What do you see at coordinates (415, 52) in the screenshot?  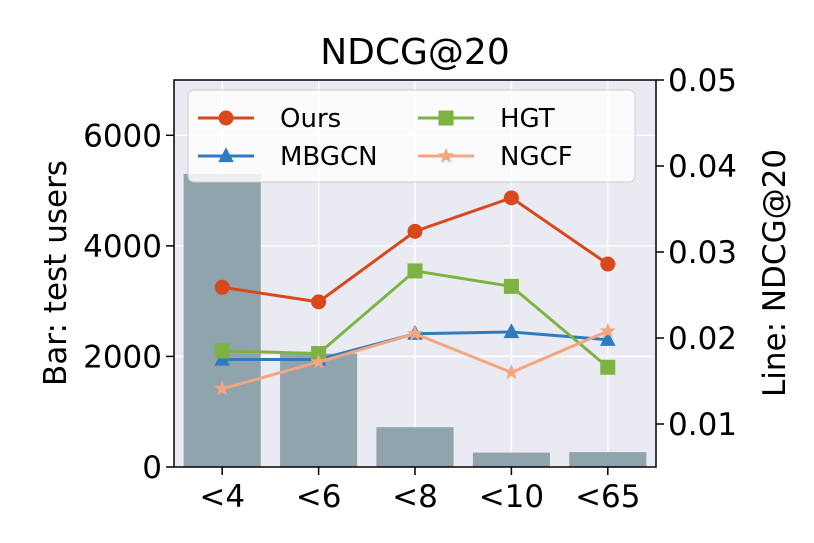 I see `chart-title: NDCG@20` at bounding box center [415, 52].